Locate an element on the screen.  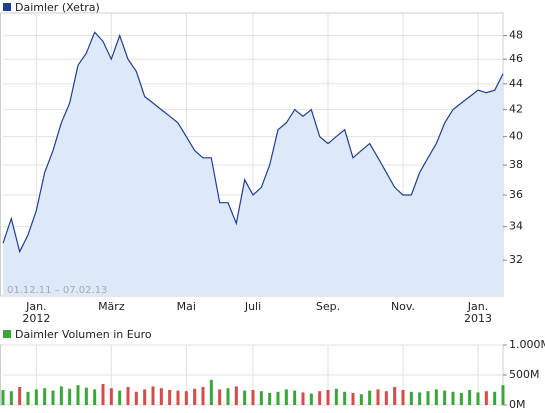
y-tick-label: 42 is located at coordinates (516, 109).